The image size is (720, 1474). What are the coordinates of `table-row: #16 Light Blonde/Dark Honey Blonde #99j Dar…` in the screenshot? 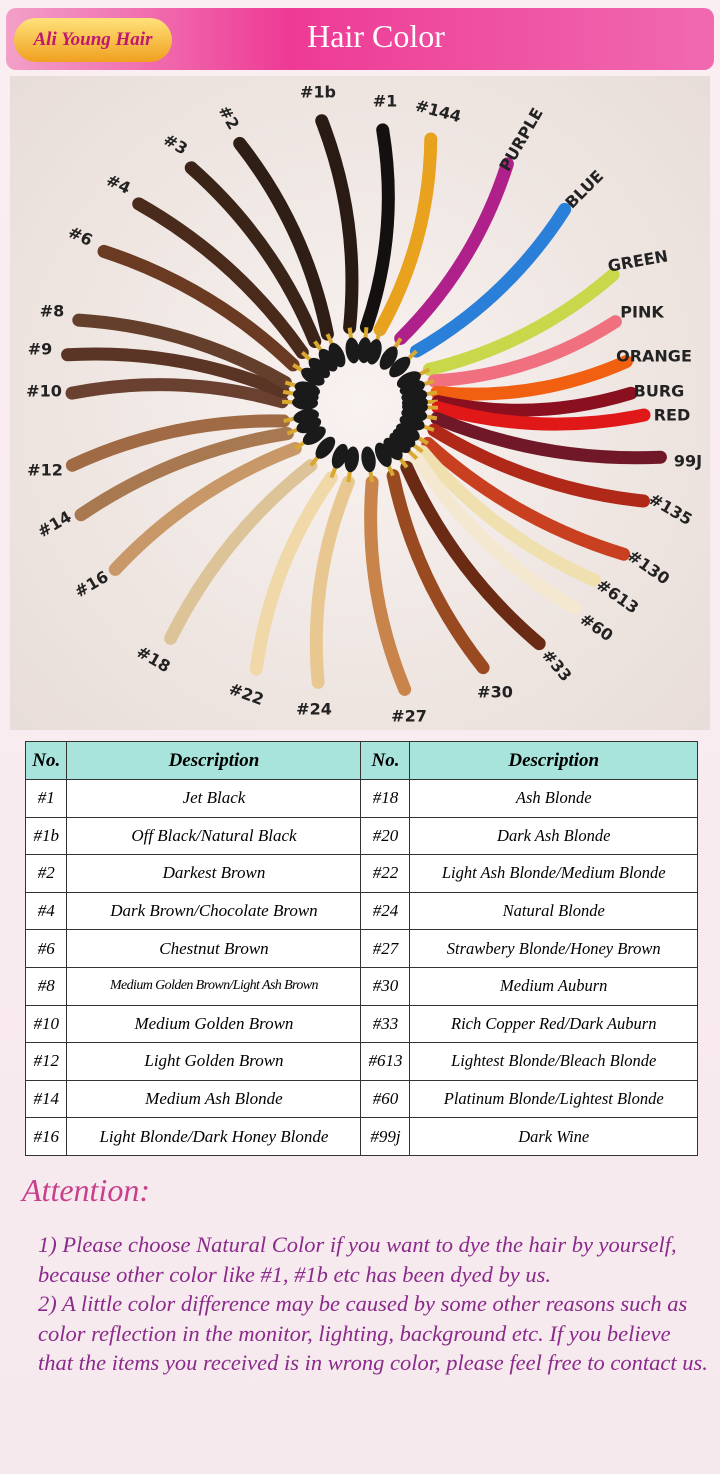 It's located at (361, 1136).